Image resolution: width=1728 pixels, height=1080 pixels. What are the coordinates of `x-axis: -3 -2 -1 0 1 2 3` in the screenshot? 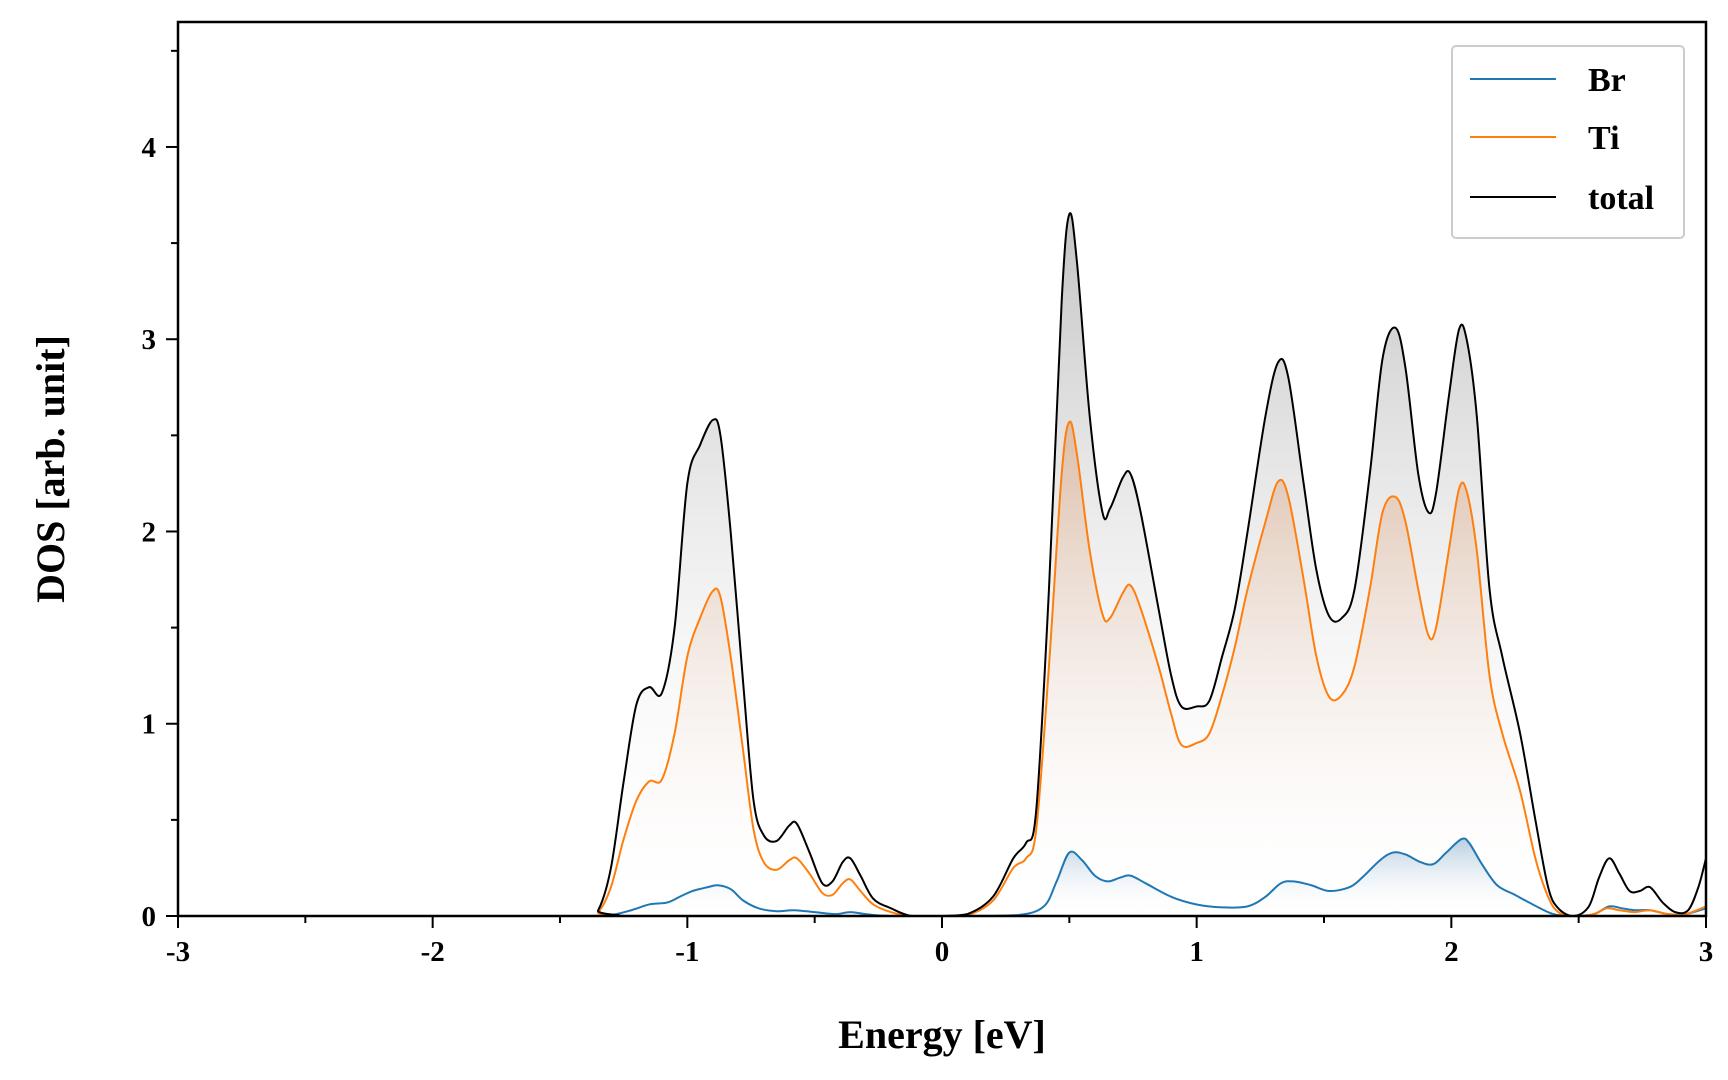 It's located at (939, 942).